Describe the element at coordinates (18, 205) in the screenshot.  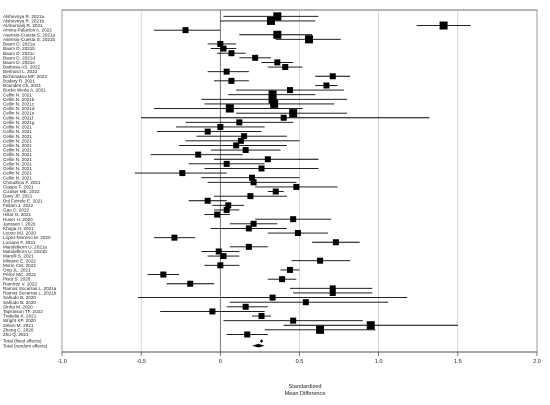
I see `study-label: Fellam J. 2022` at that location.